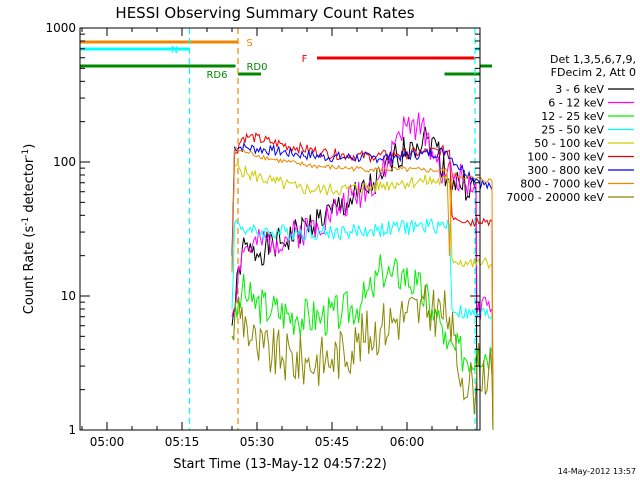 The height and width of the screenshot is (480, 640). I want to click on observing-flags: S N F RD0 RD6, so click(286, 59).